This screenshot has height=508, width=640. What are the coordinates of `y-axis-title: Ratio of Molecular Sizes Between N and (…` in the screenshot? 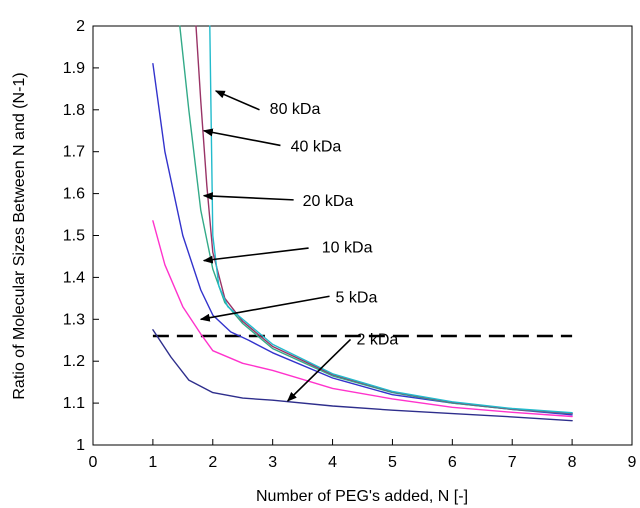 It's located at (19, 235).